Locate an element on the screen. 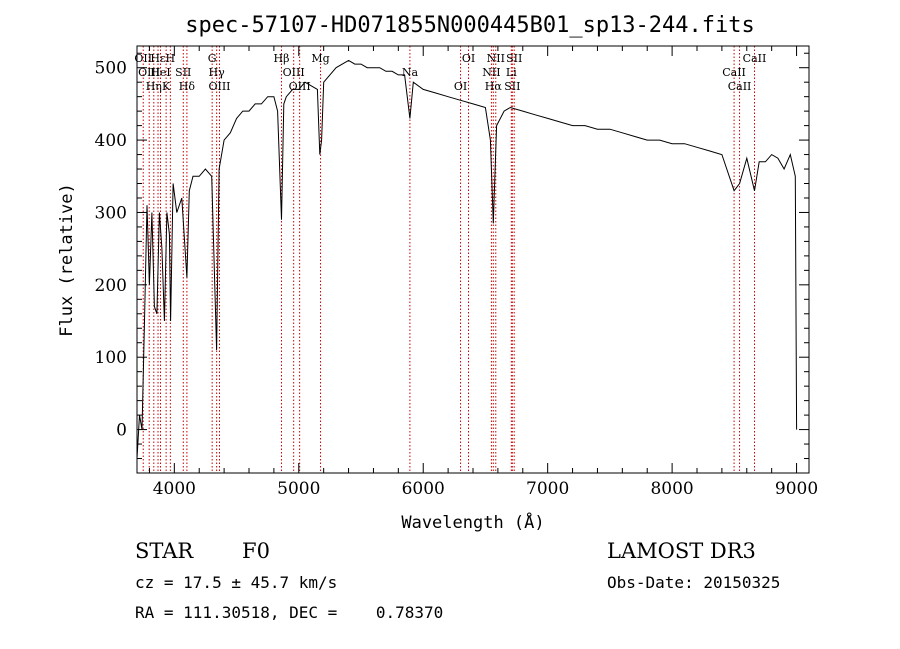 This screenshot has height=649, width=900. y-tick-label: 300 is located at coordinates (111, 213).